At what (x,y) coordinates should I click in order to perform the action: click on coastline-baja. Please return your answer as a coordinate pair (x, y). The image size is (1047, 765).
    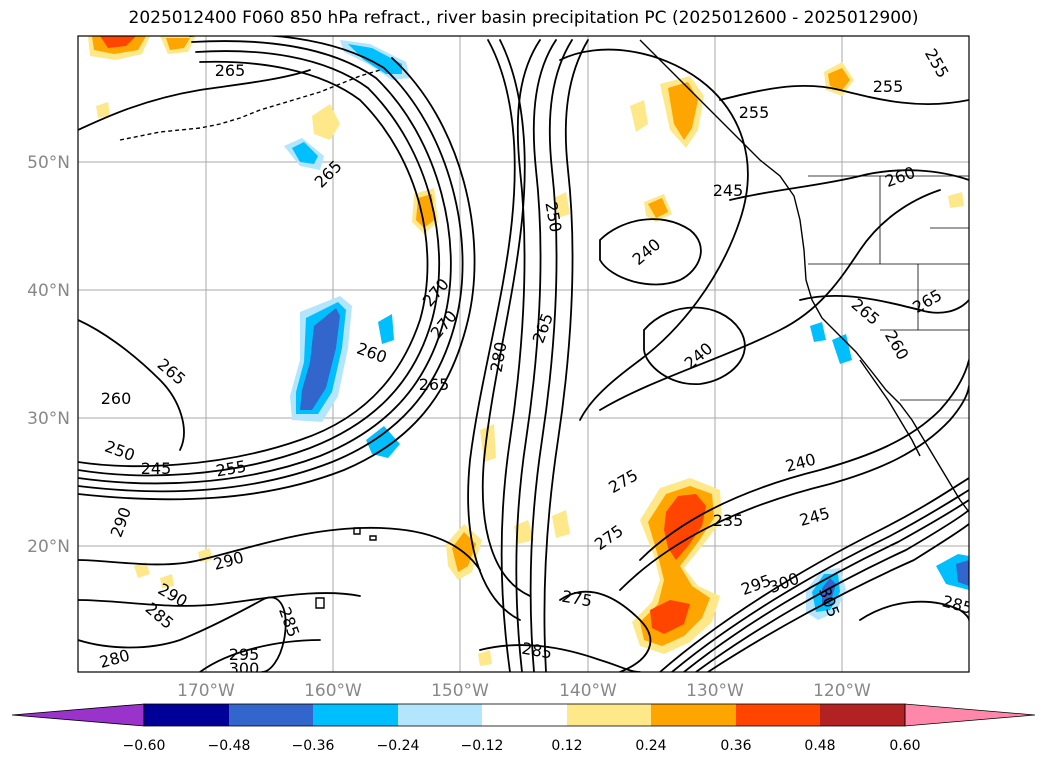
    Looking at the image, I should click on (890, 408).